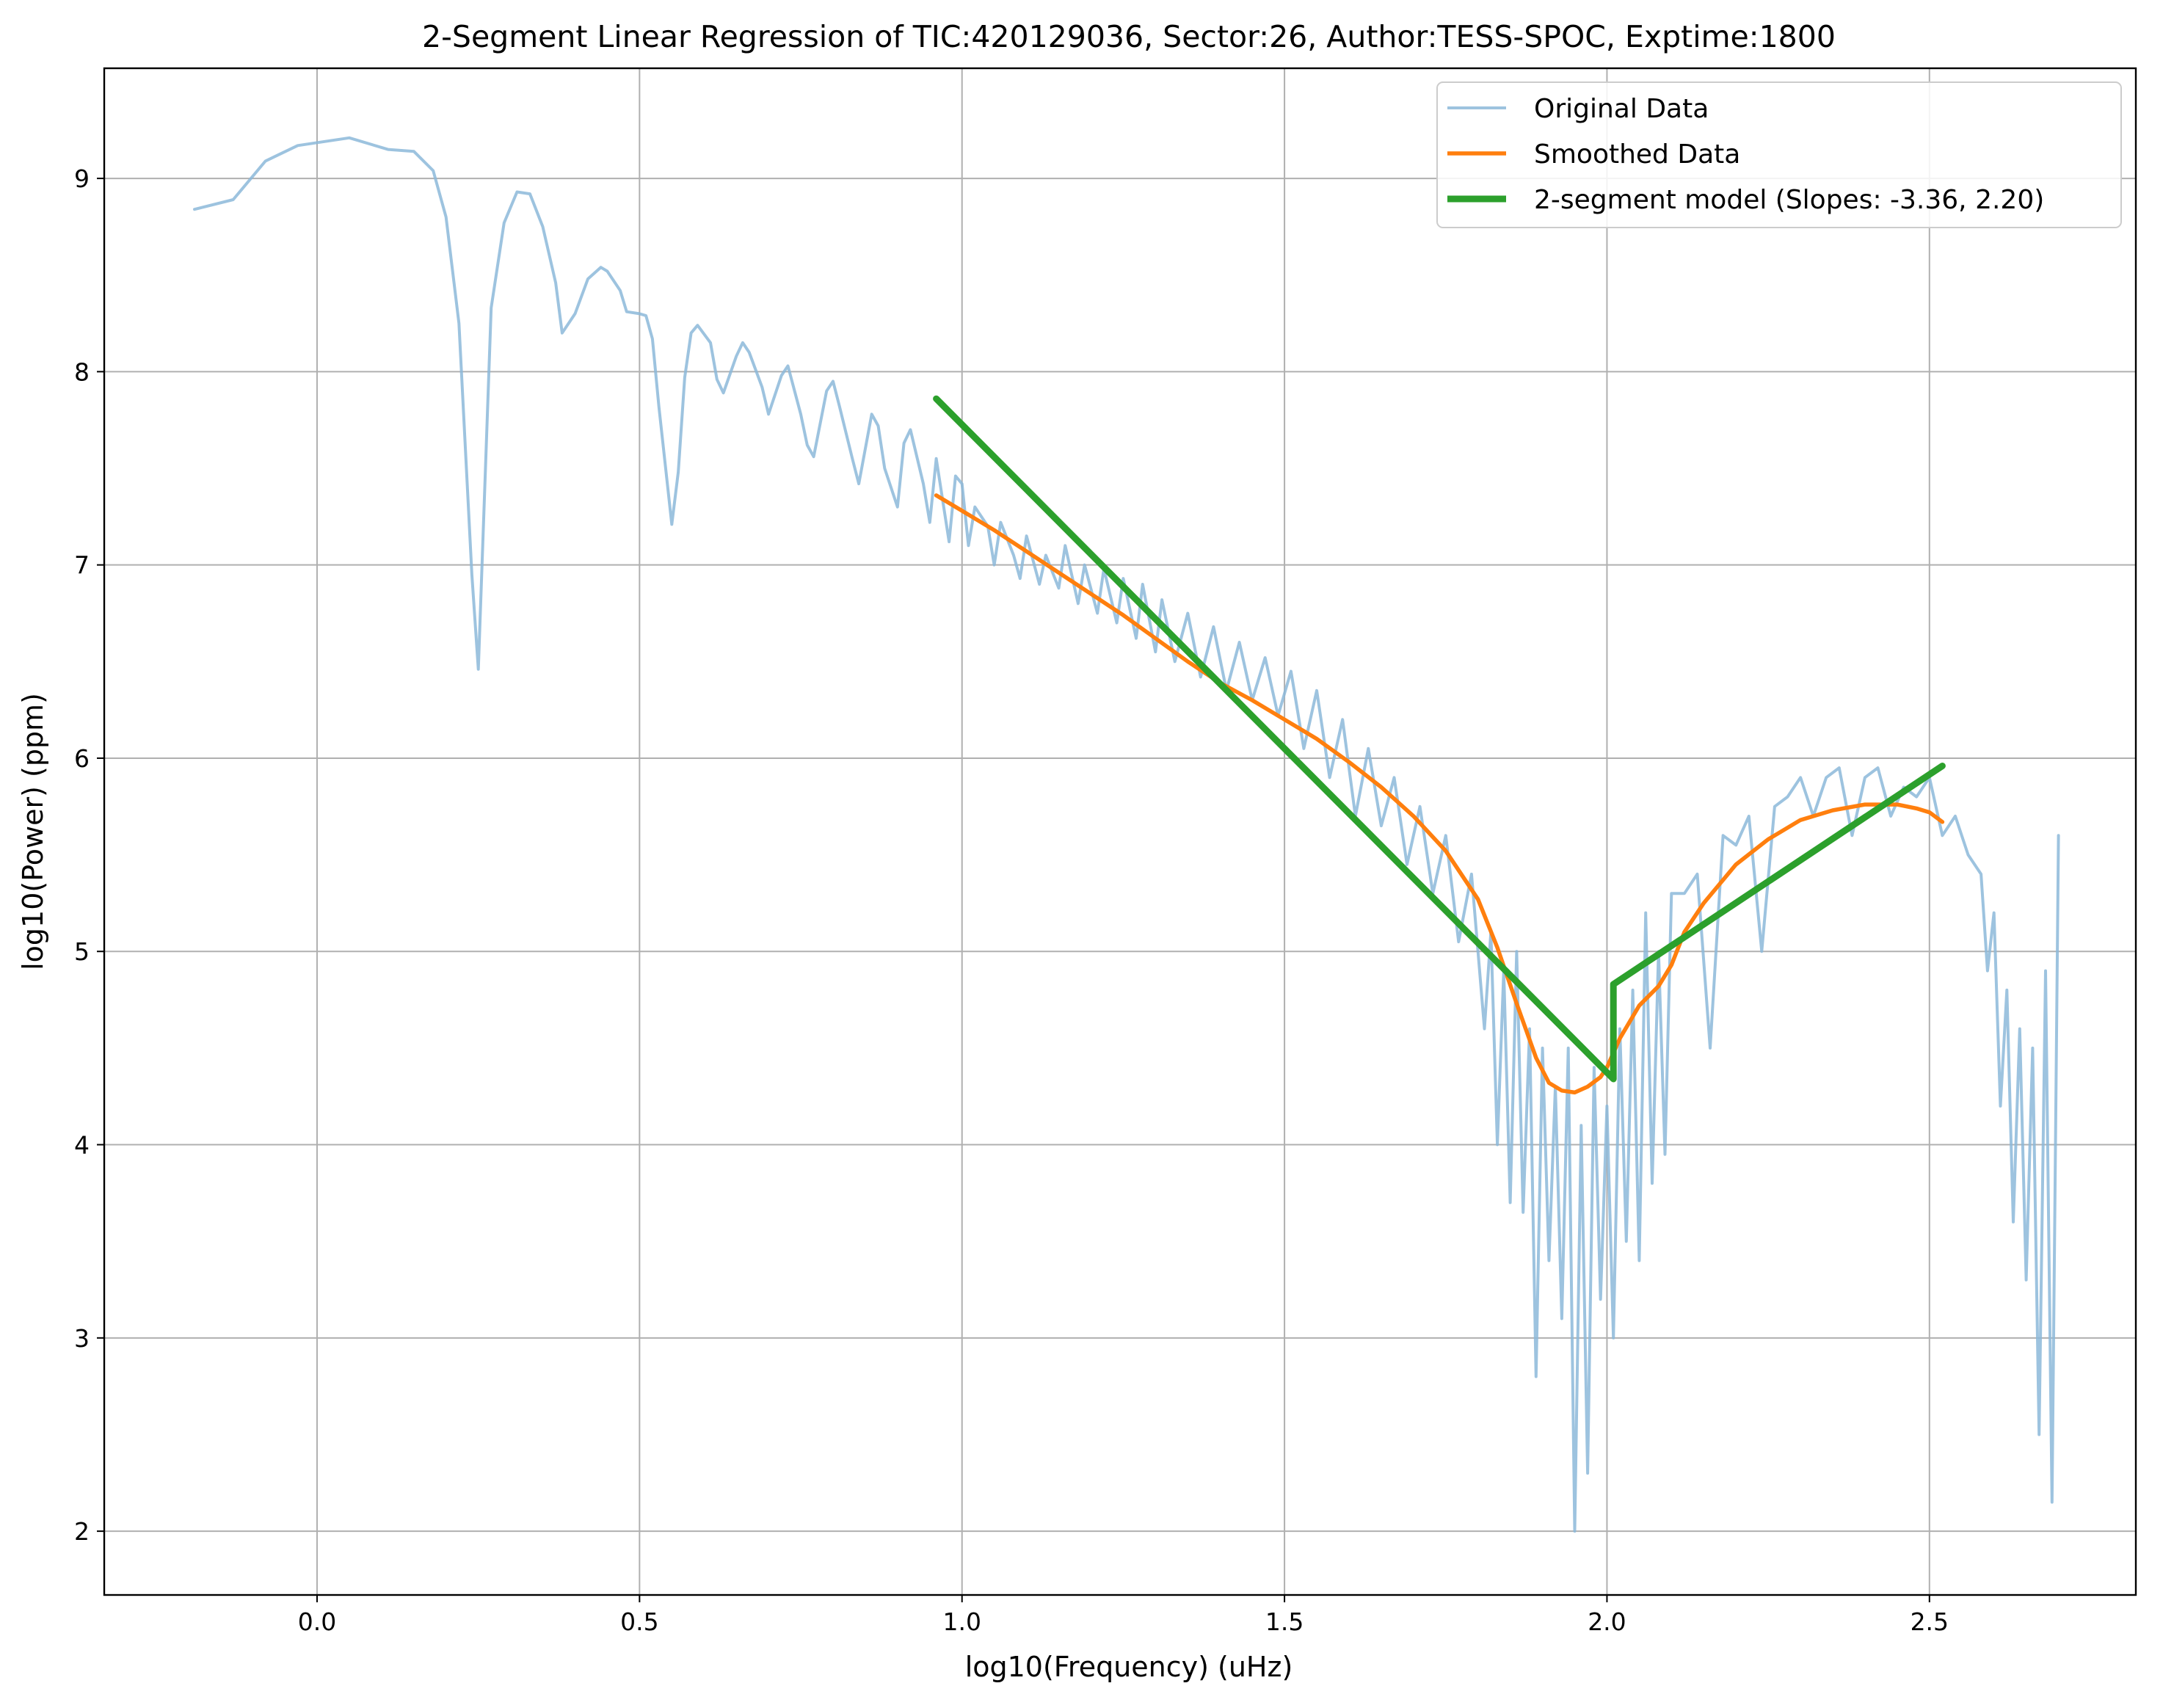  I want to click on x-tick-label: 0.5, so click(639, 1621).